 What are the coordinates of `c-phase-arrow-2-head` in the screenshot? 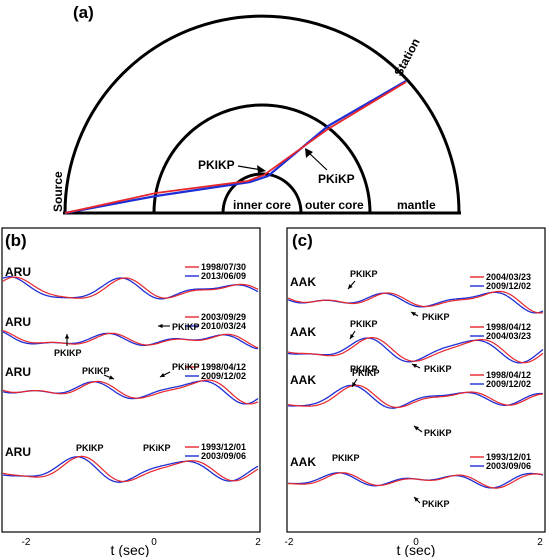 It's located at (352, 336).